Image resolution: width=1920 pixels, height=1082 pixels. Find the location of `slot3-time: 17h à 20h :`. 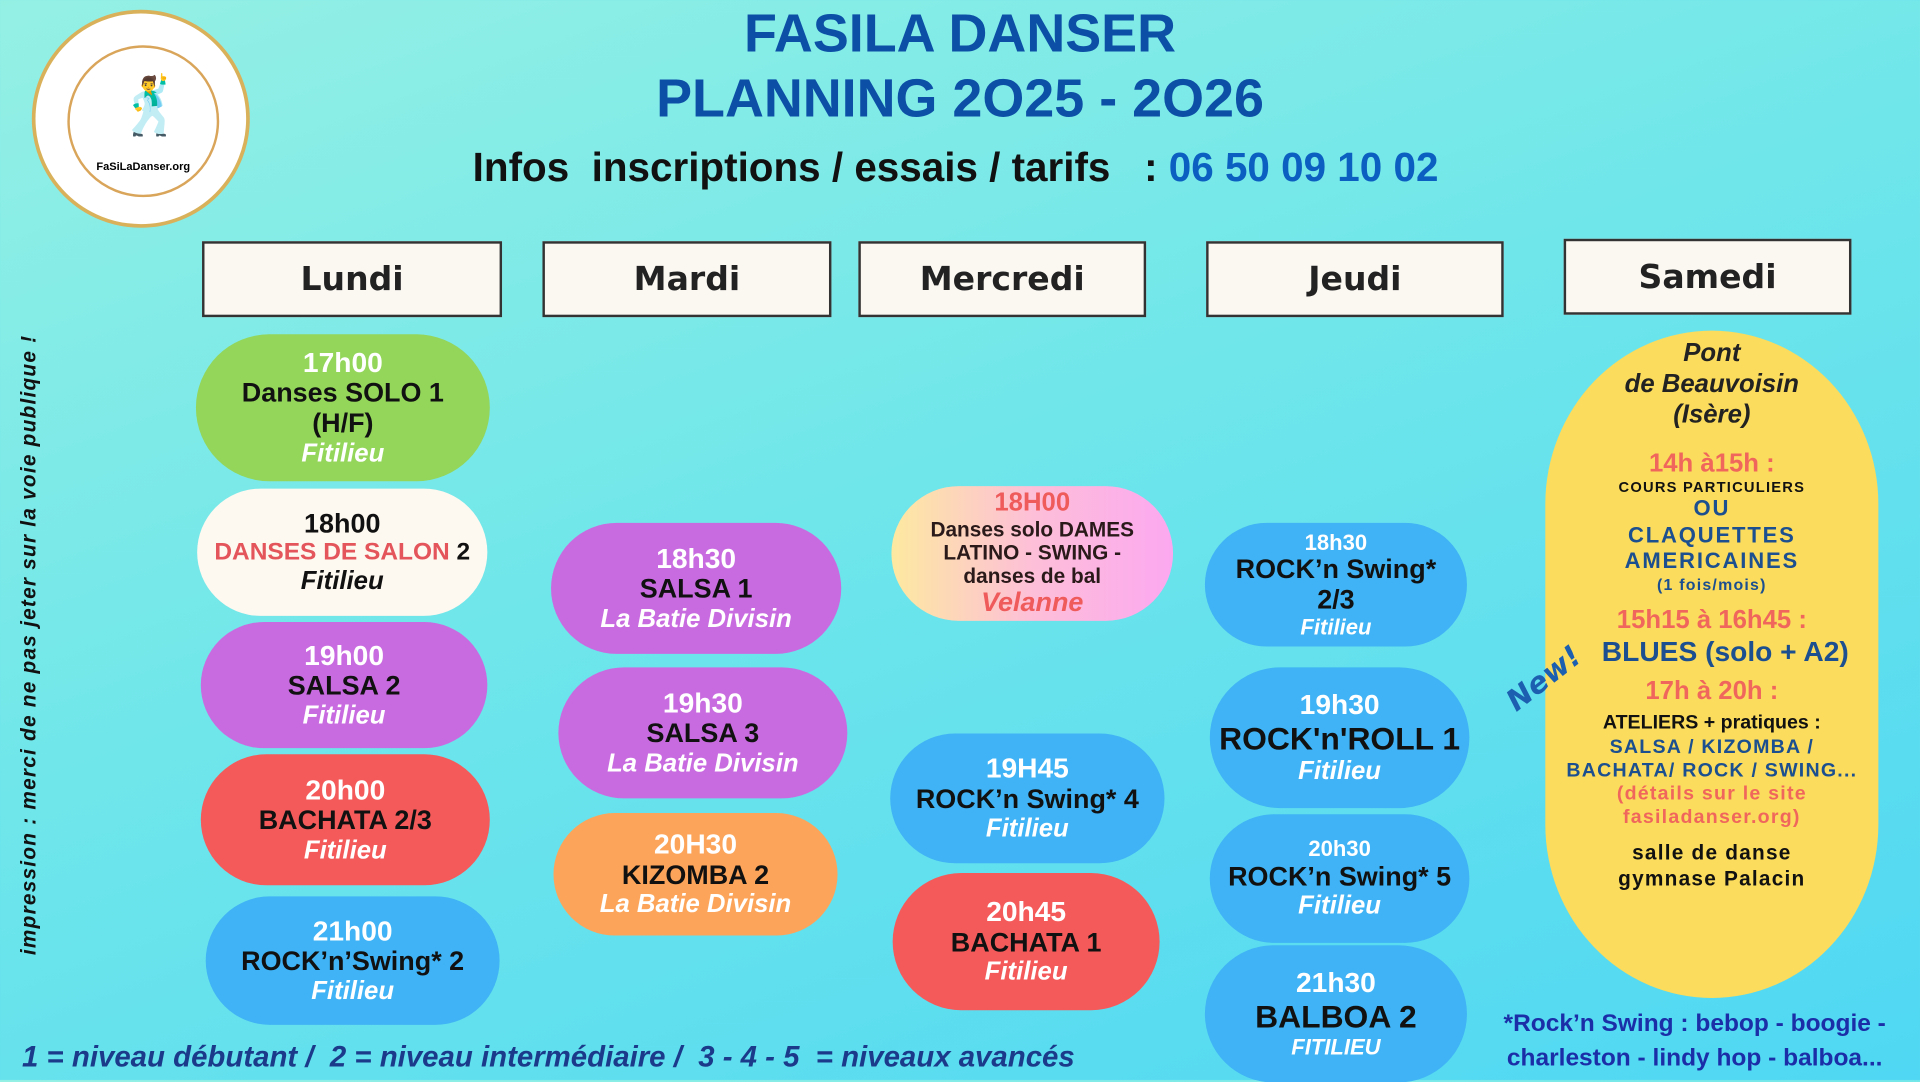

slot3-time: 17h à 20h : is located at coordinates (1712, 691).